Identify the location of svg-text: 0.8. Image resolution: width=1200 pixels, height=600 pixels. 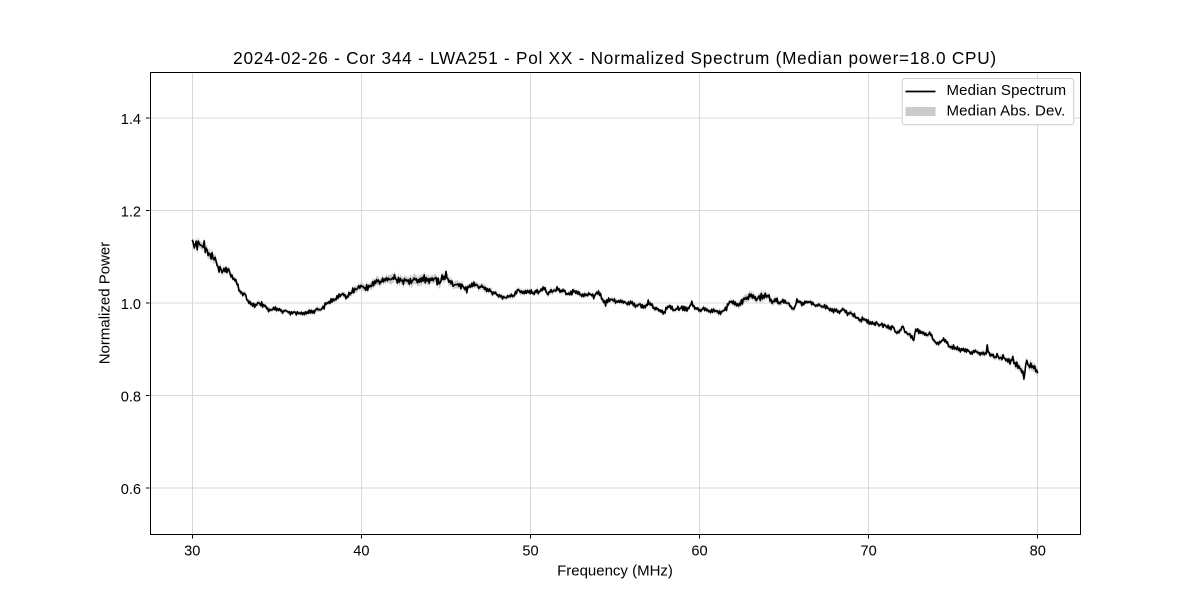
(131, 397).